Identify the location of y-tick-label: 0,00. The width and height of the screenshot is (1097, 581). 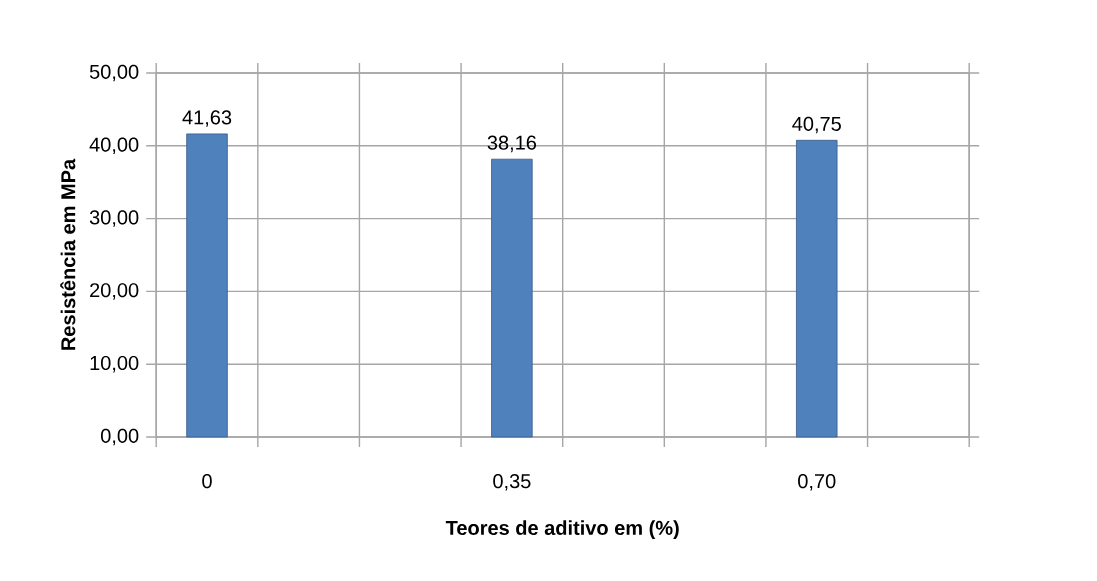
(119, 437).